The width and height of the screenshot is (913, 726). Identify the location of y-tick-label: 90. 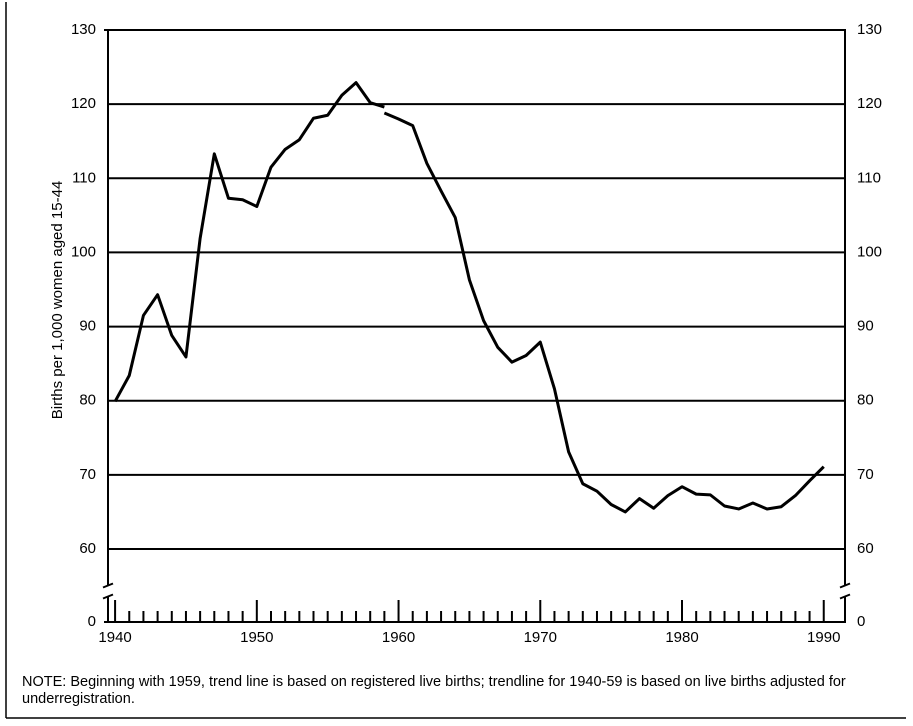
(87, 326).